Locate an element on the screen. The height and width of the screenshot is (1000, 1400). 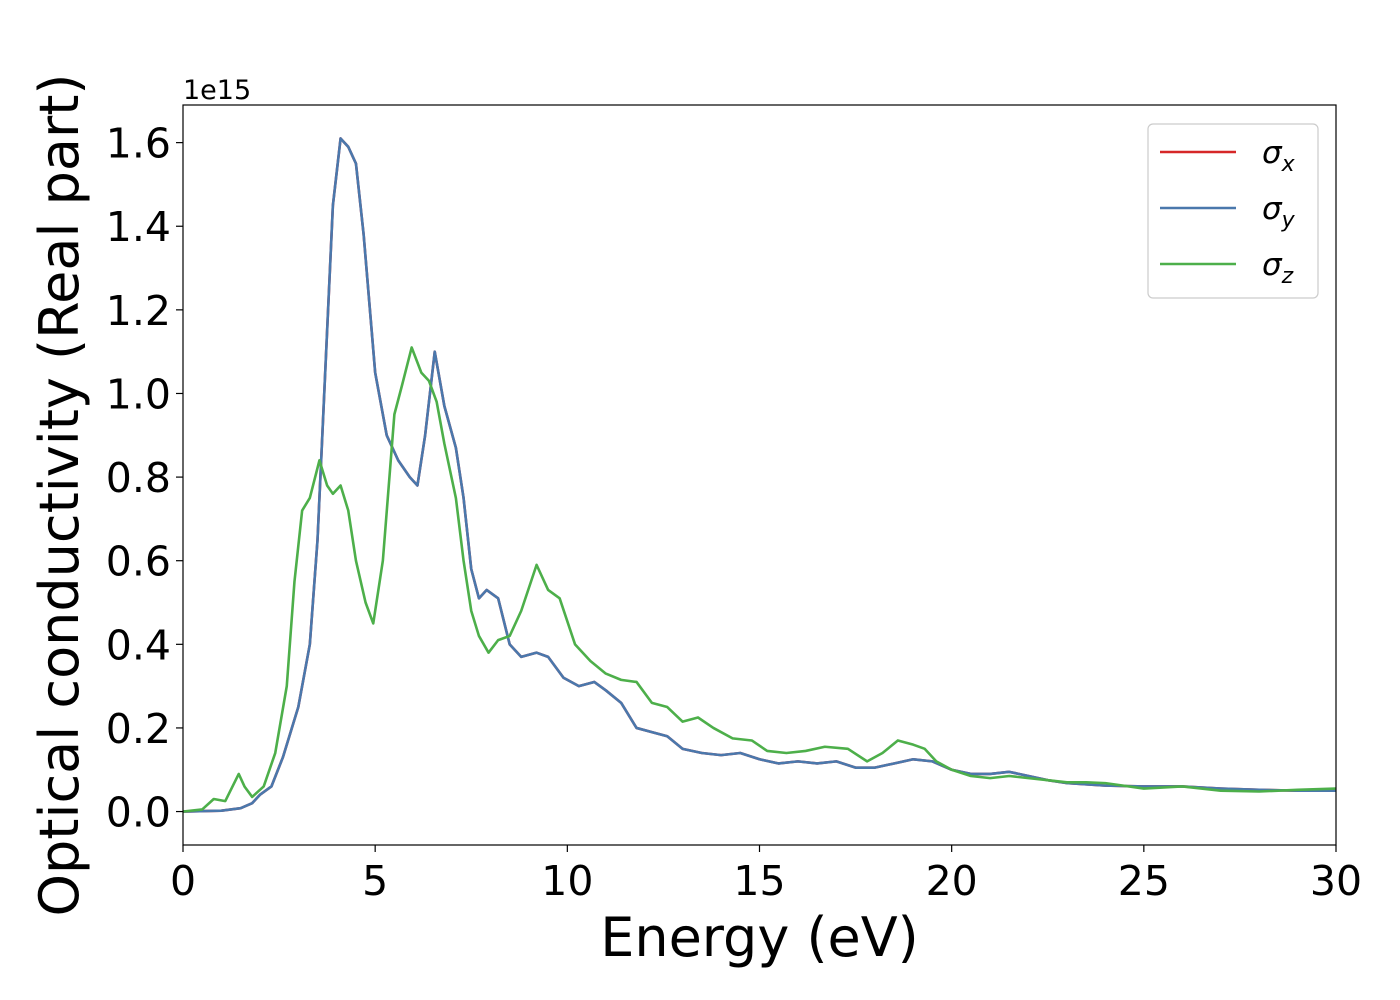
legend-label: σx is located at coordinates (1279, 156).